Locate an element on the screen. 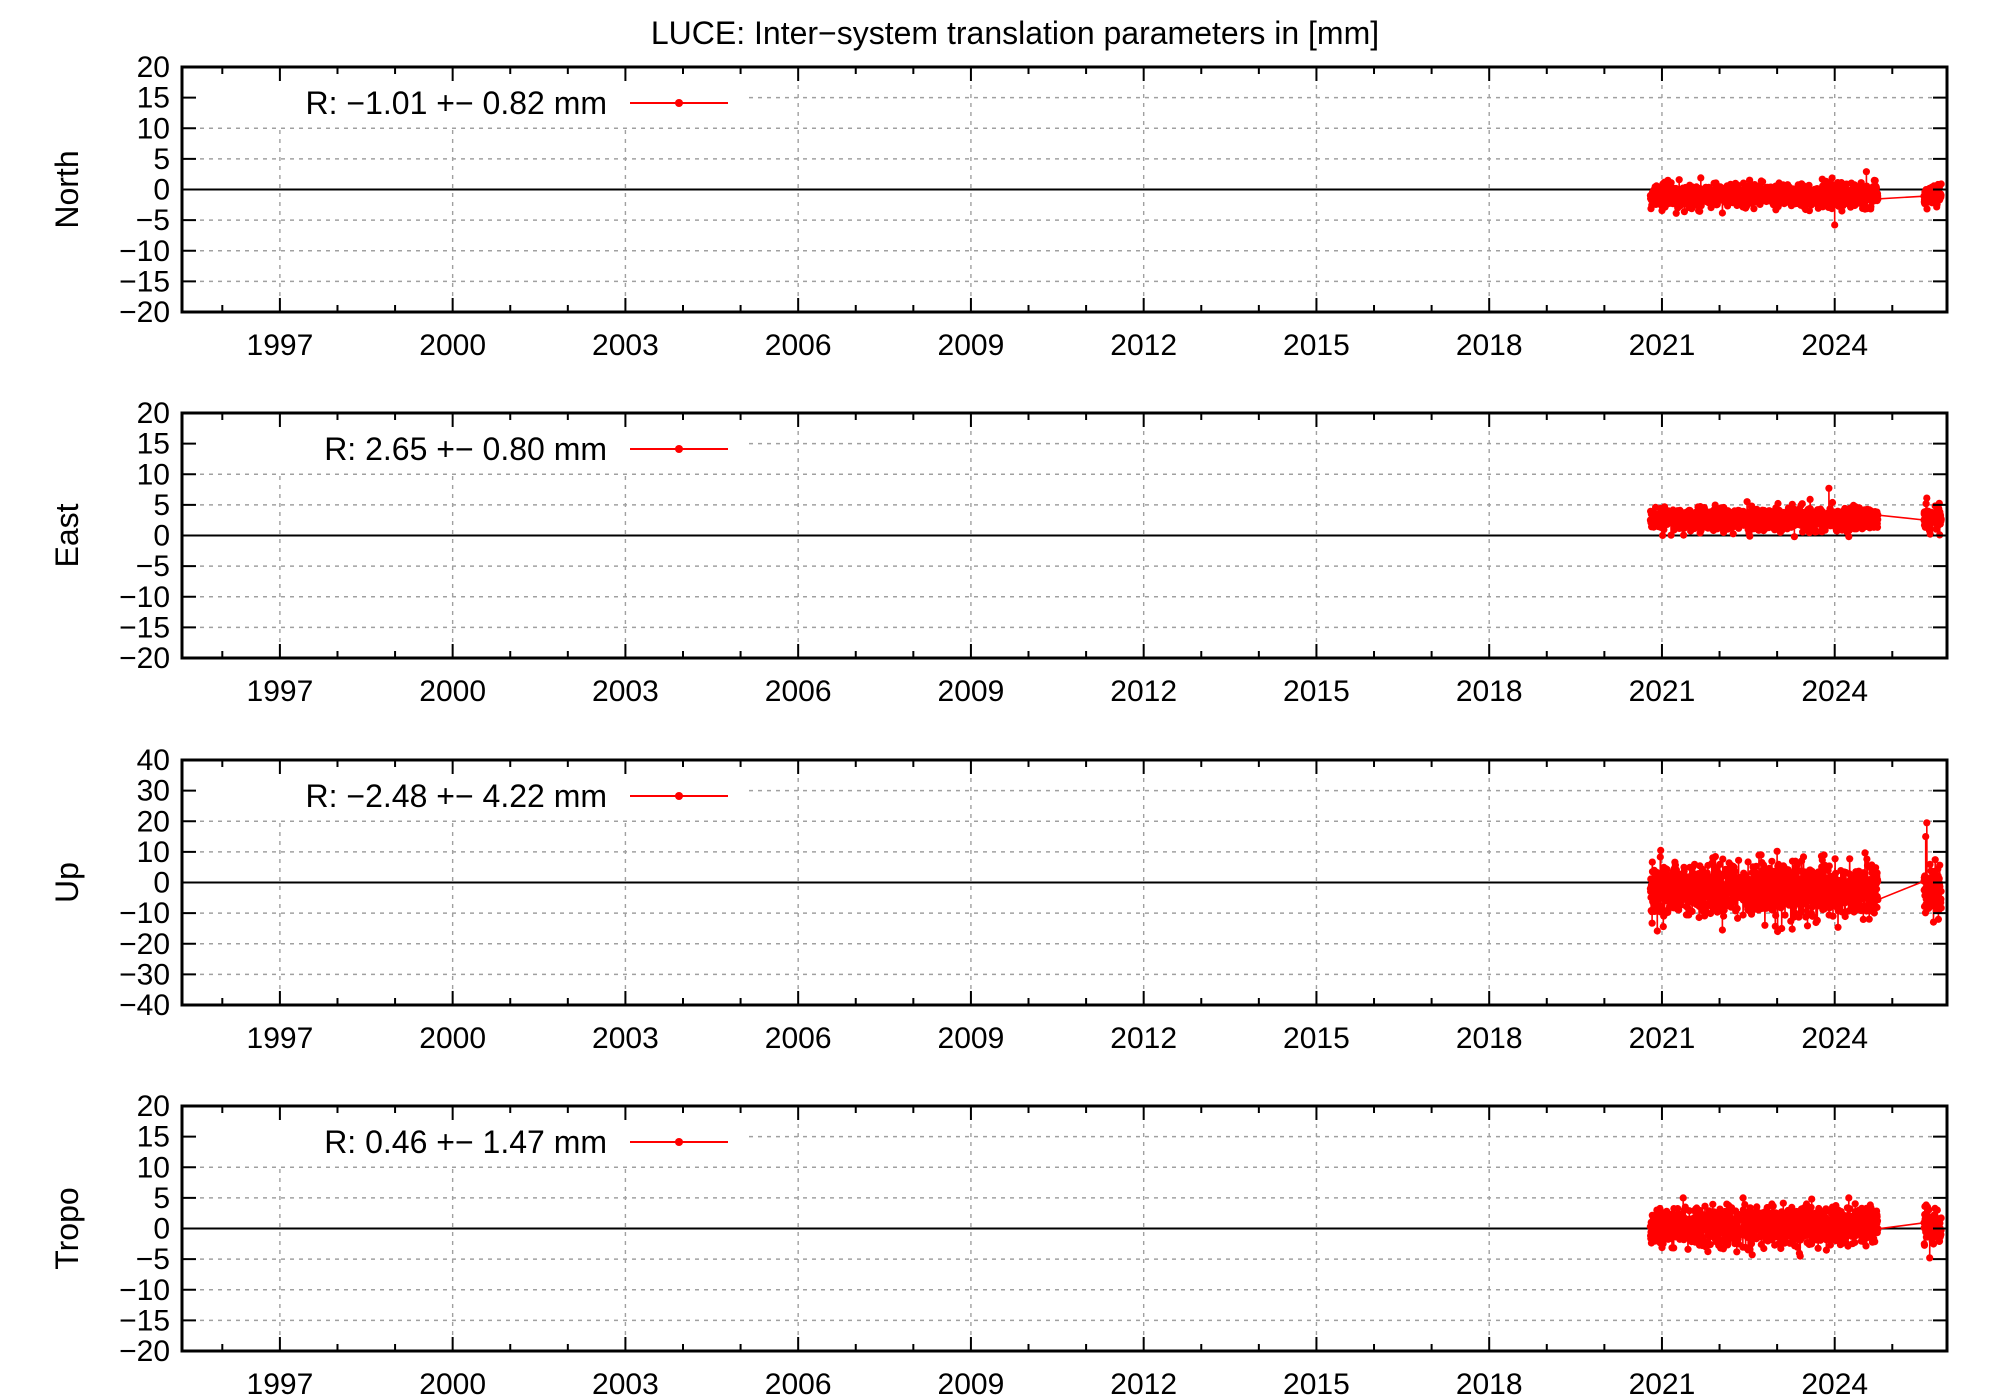  y-tick-label: 10 is located at coordinates (153, 474).